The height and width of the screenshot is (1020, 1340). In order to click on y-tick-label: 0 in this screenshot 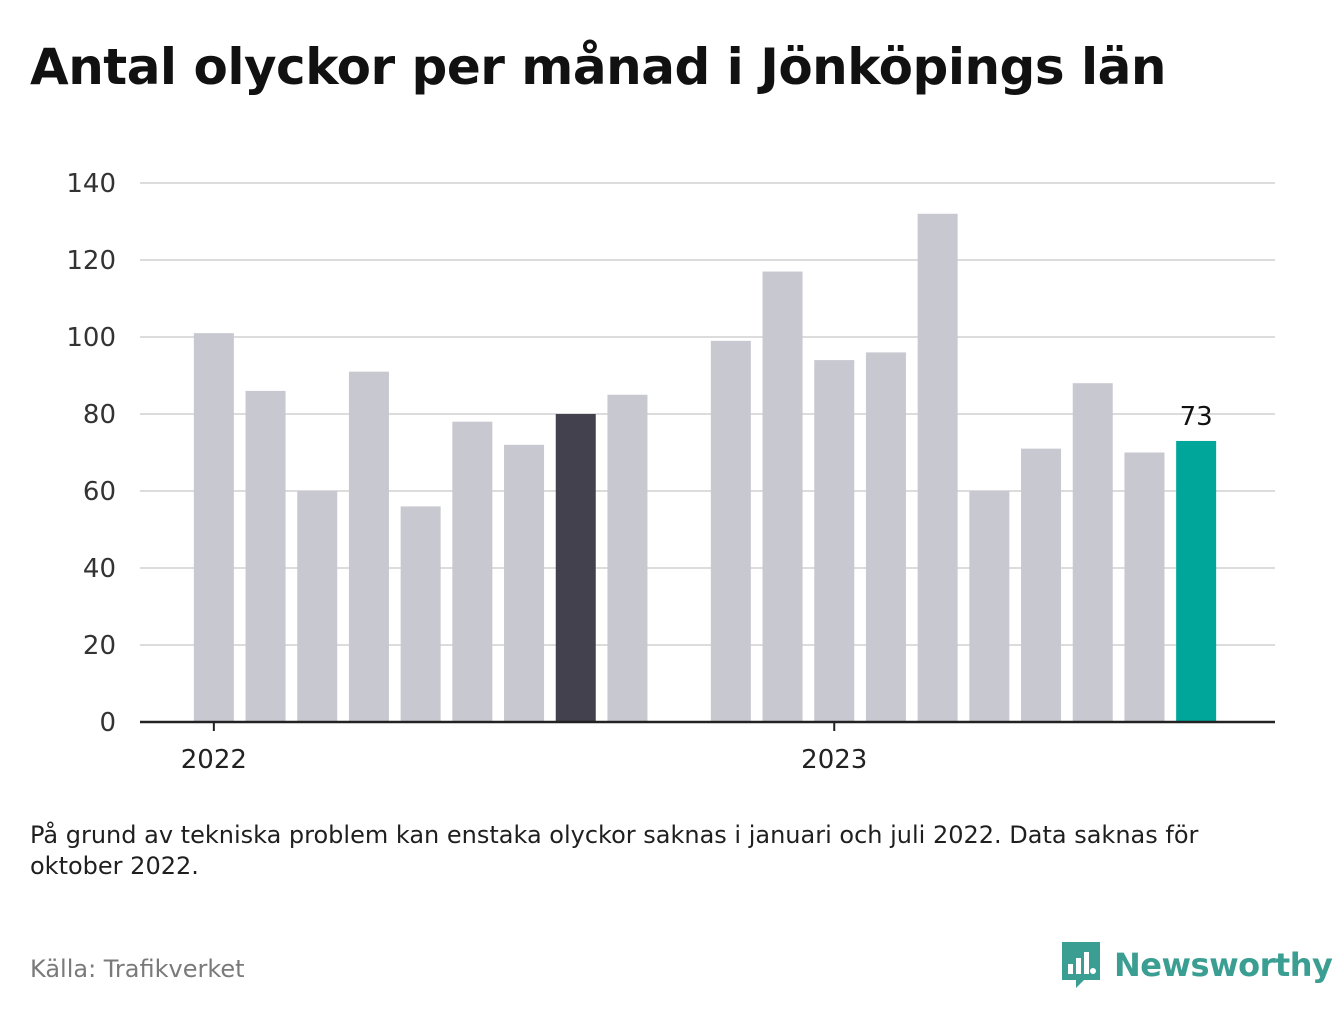, I will do `click(107, 723)`.